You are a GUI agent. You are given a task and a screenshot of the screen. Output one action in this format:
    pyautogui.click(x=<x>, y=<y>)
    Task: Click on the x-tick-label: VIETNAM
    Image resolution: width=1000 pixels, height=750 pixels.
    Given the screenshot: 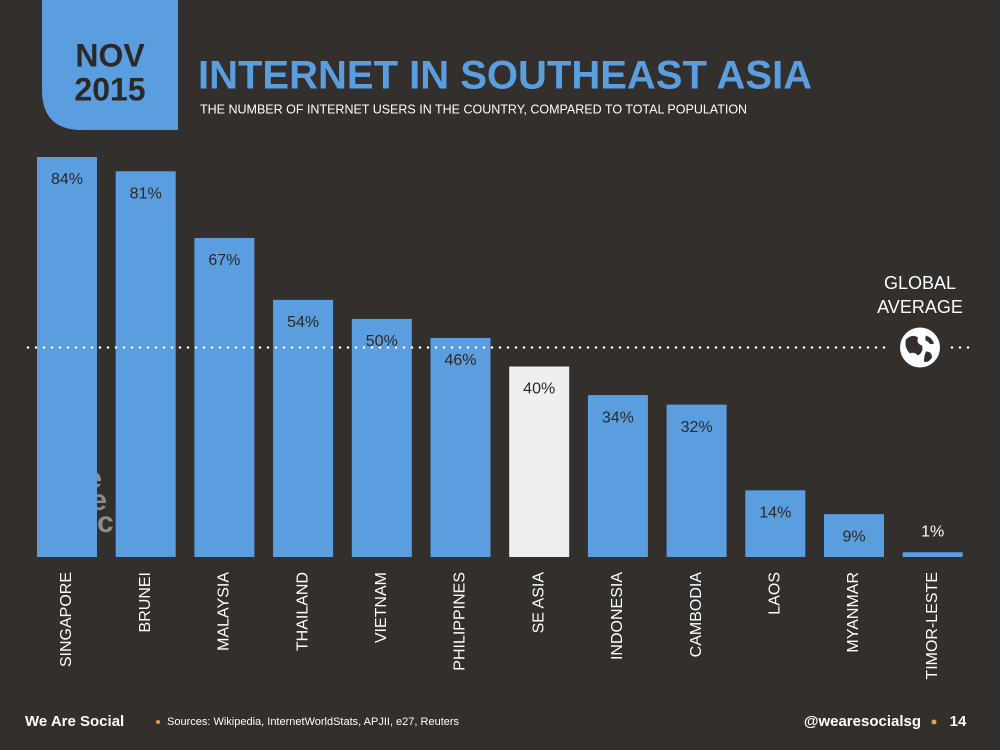 What is the action you would take?
    pyautogui.click(x=381, y=607)
    